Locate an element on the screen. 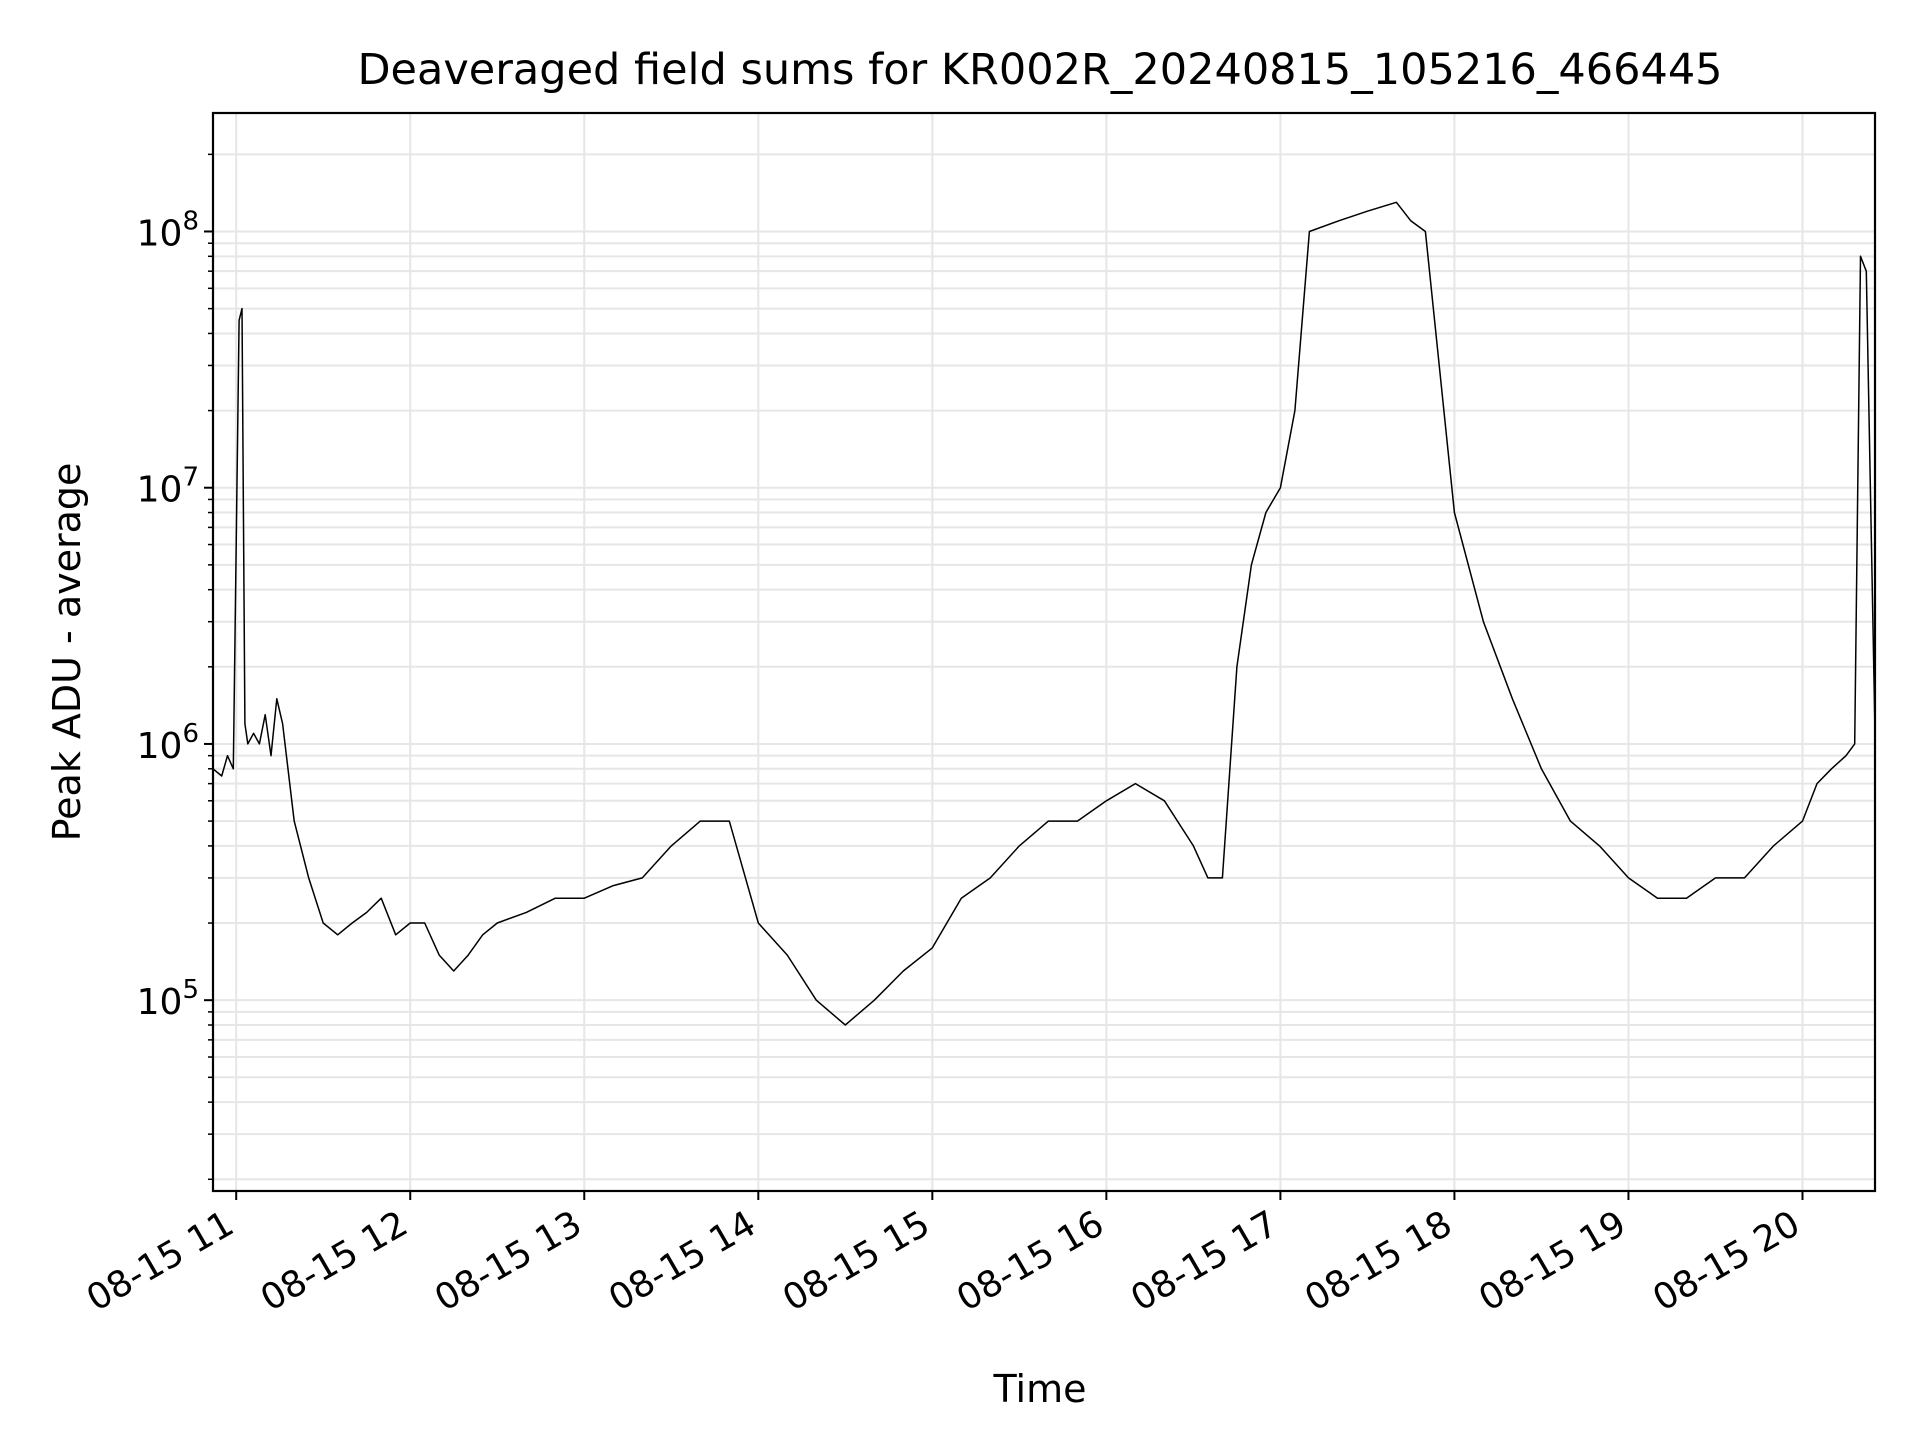 The width and height of the screenshot is (1920, 1440). y-axis-ticks: 10⁵ 10⁶ 10⁷ 10⁸ is located at coordinates (175, 667).